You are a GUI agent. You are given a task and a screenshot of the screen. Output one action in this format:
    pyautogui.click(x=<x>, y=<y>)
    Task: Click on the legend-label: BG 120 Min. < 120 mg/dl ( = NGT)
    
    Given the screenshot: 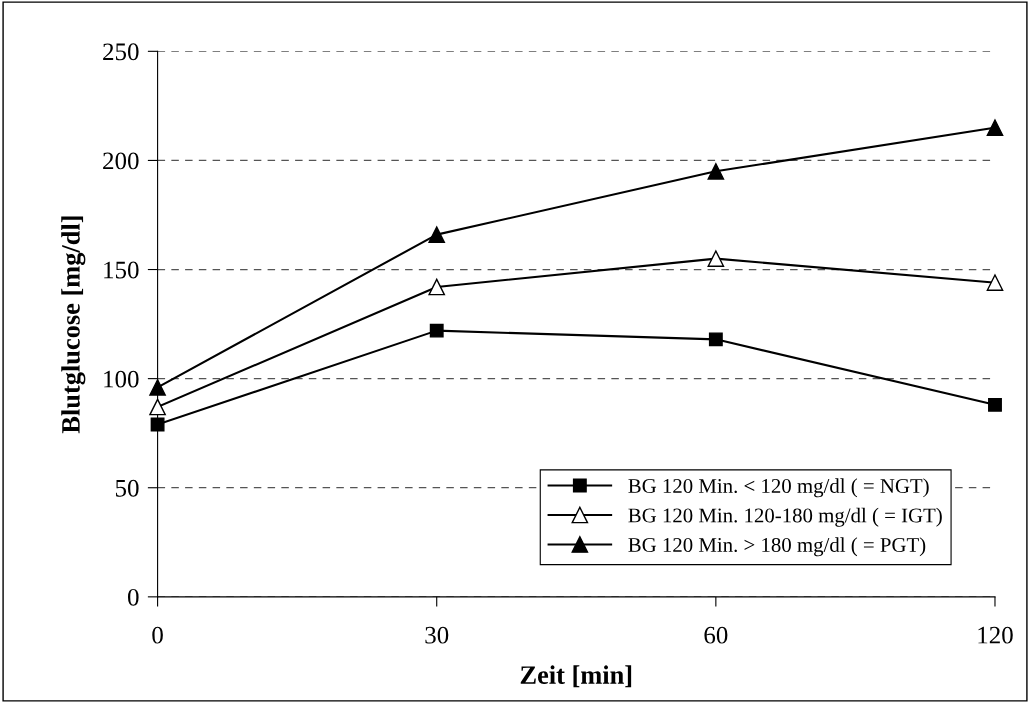 What is the action you would take?
    pyautogui.click(x=778, y=488)
    